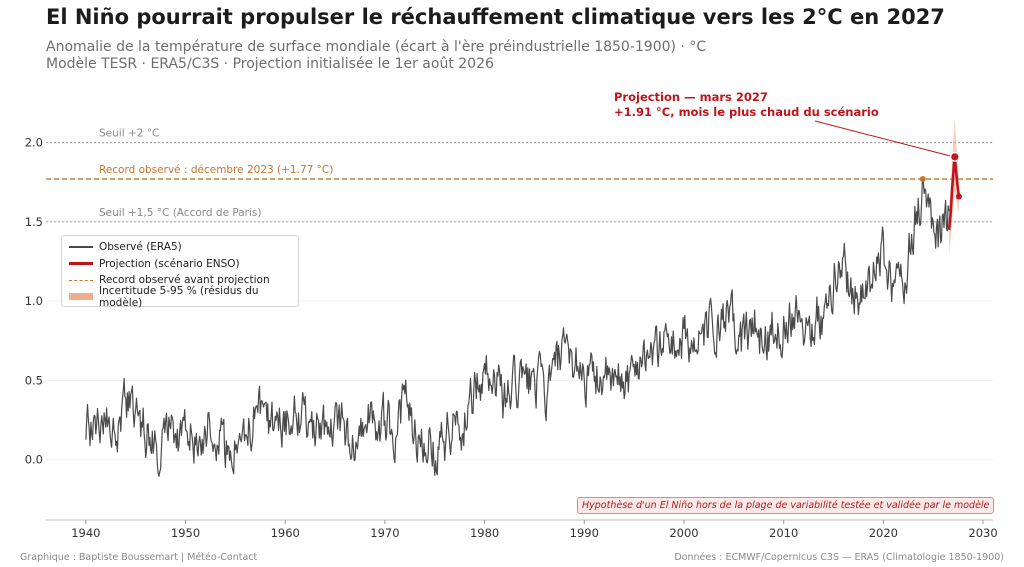  What do you see at coordinates (691, 97) in the screenshot?
I see `peak-callout-line-1: Projection — mars 2027` at bounding box center [691, 97].